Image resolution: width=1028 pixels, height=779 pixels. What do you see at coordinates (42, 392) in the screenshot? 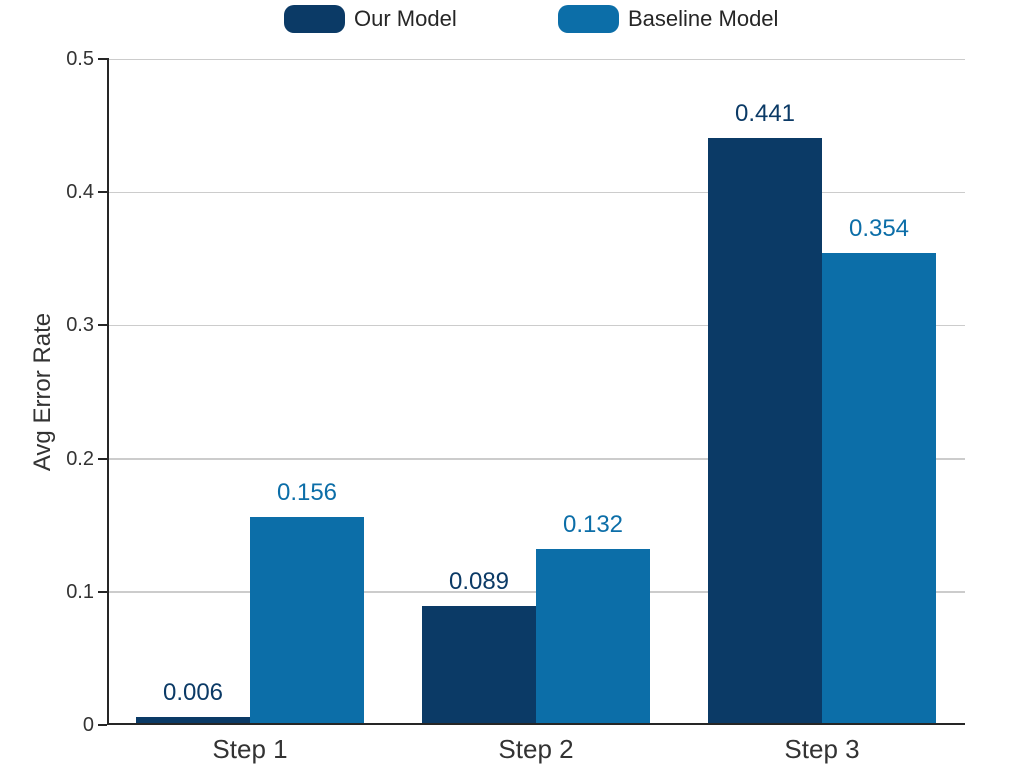
I see `y-axis-title: Avg Error Rate` at bounding box center [42, 392].